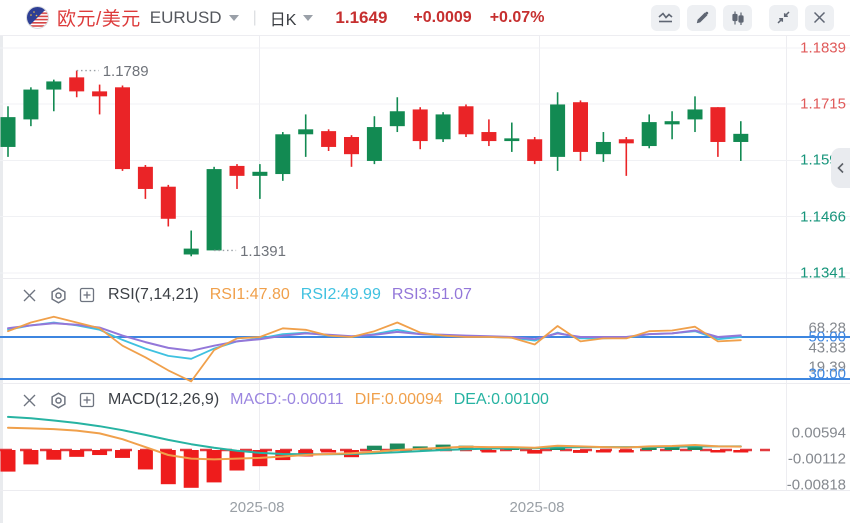 The width and height of the screenshot is (850, 523). I want to click on pair-code: EURUSD, so click(185, 17).